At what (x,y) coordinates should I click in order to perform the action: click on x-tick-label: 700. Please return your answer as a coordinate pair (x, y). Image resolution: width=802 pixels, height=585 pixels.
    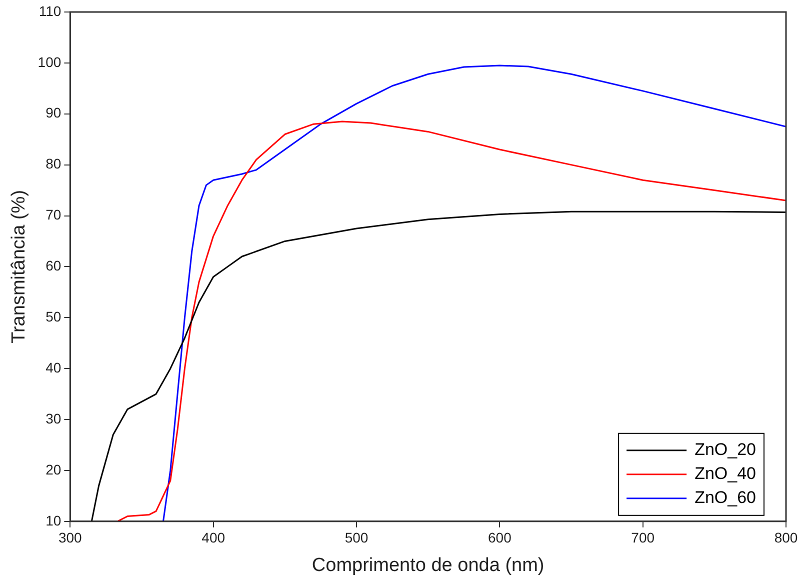
    Looking at the image, I should click on (643, 538).